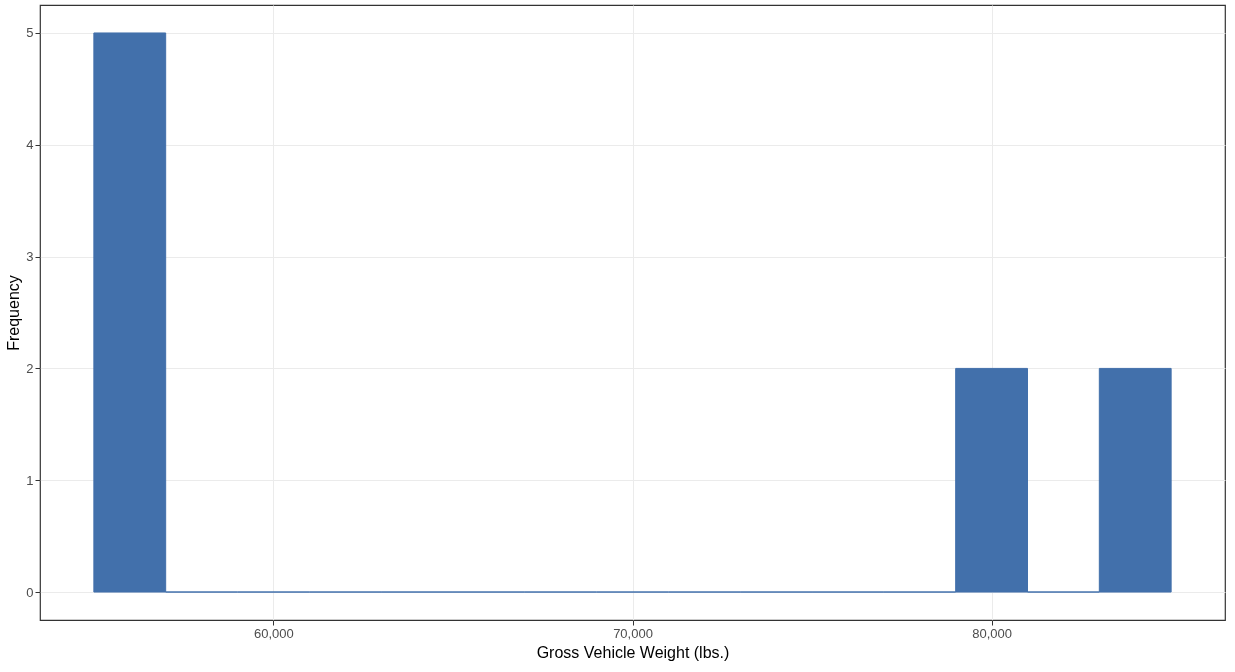 The height and width of the screenshot is (672, 1235). Describe the element at coordinates (30, 368) in the screenshot. I see `y-tick-label: 2` at that location.